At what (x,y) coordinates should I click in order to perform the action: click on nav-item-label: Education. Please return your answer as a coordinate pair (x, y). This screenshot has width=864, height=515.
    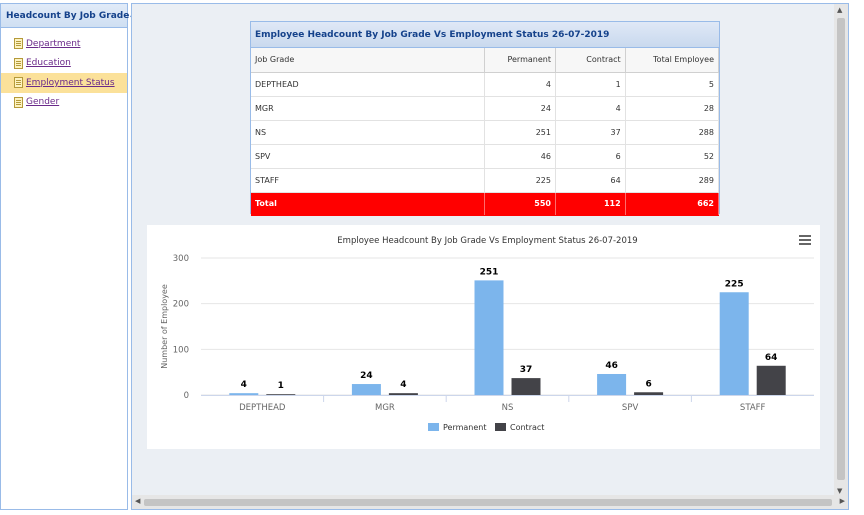
    Looking at the image, I should click on (48, 63).